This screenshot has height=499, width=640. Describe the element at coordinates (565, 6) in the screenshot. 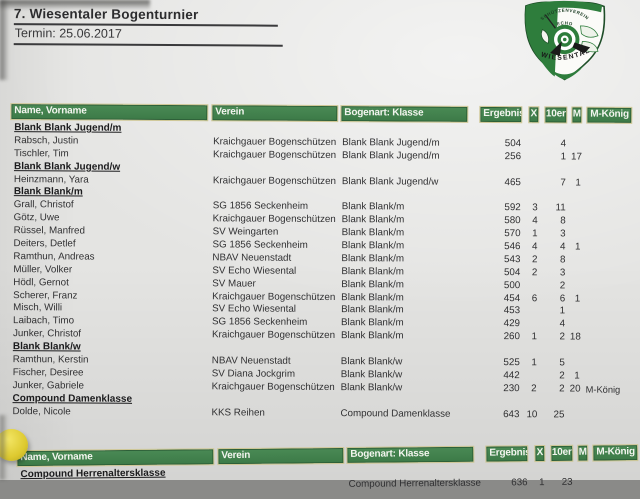

I see `shield-green-top` at that location.